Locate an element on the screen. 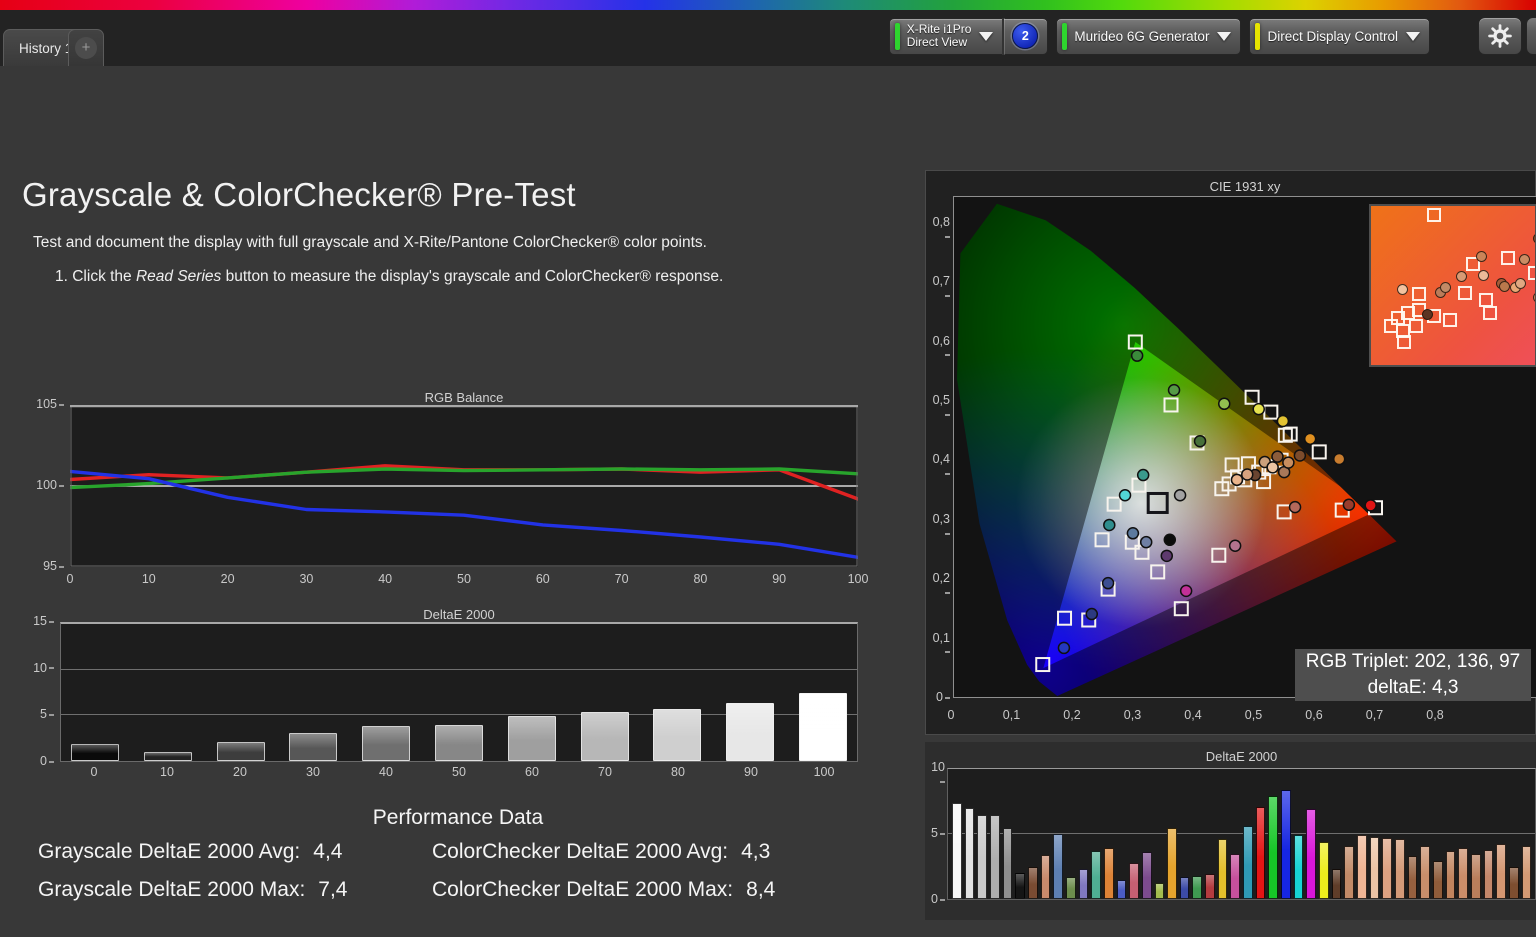  grayscale-avg-value: 4,4 is located at coordinates (328, 851).